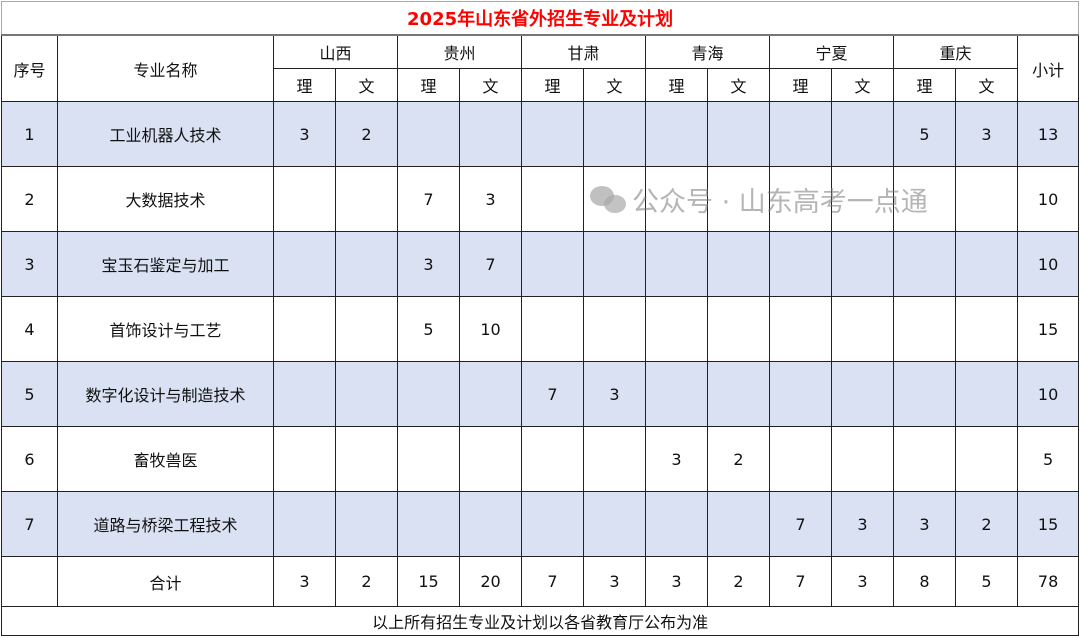 The image size is (1080, 638). I want to click on row-major: 道路与桥梁工程技术, so click(165, 524).